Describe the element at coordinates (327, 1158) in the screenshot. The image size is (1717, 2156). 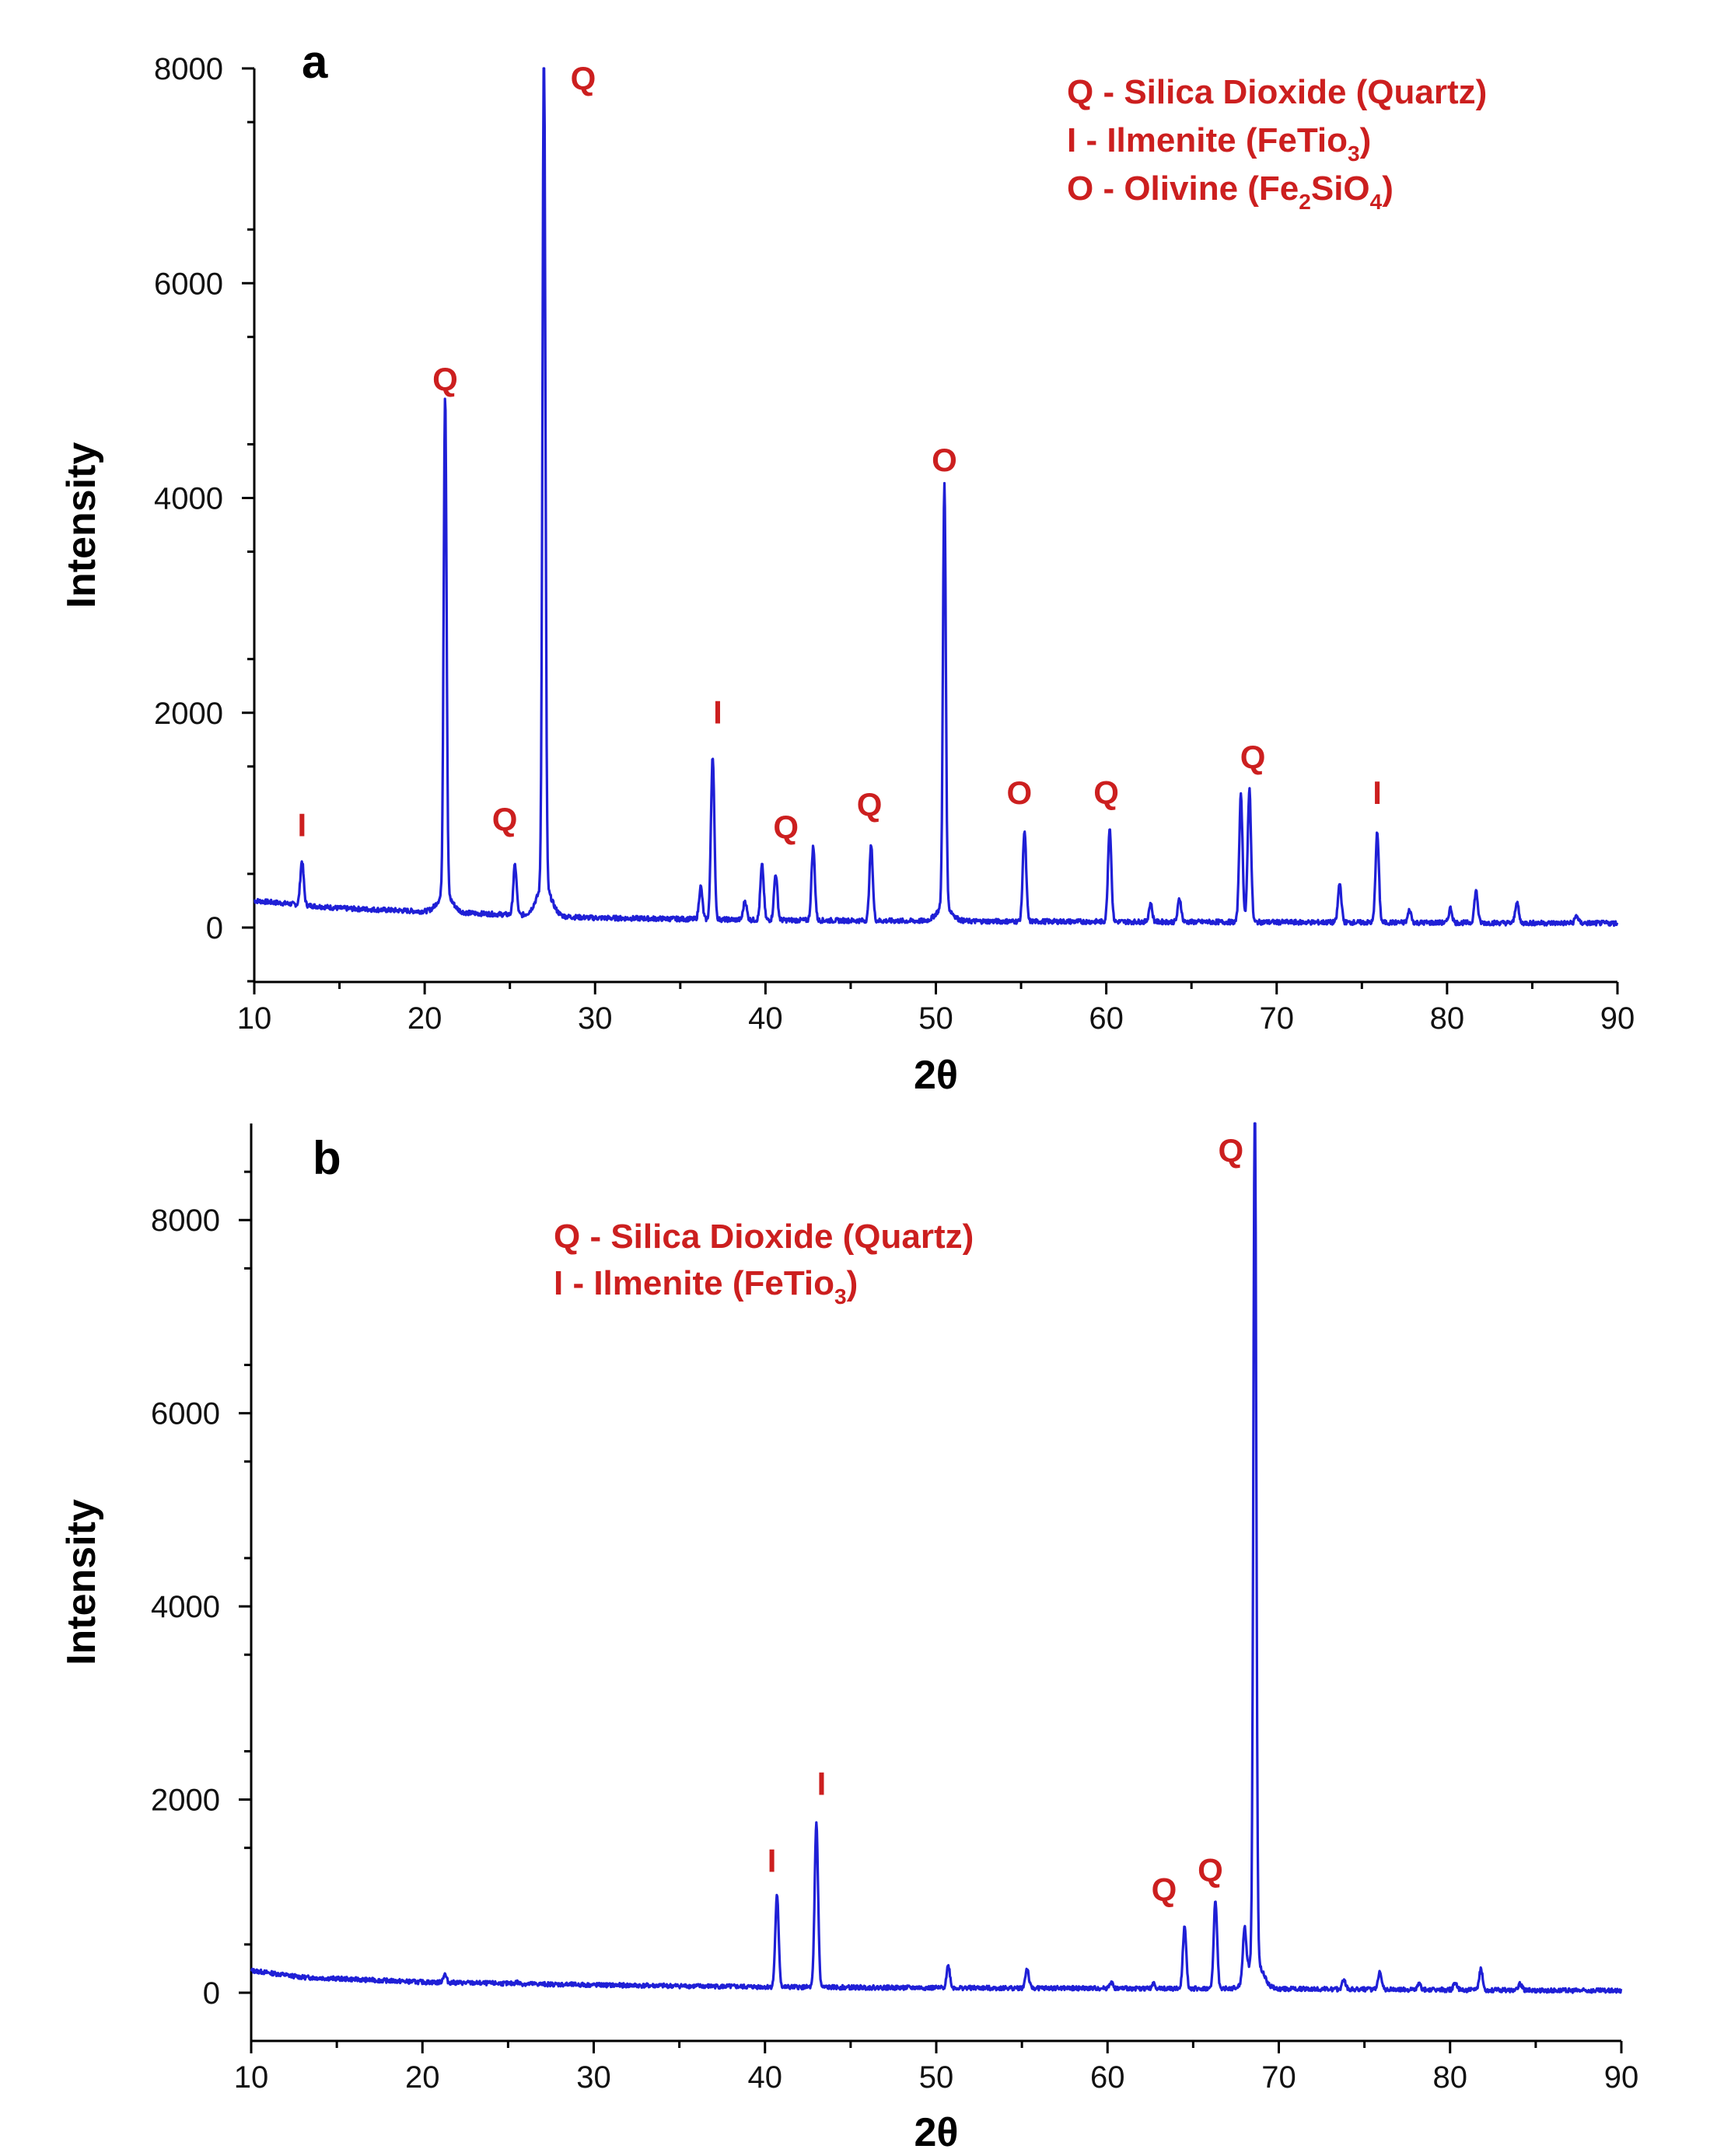
I see `panel-letter: b` at that location.